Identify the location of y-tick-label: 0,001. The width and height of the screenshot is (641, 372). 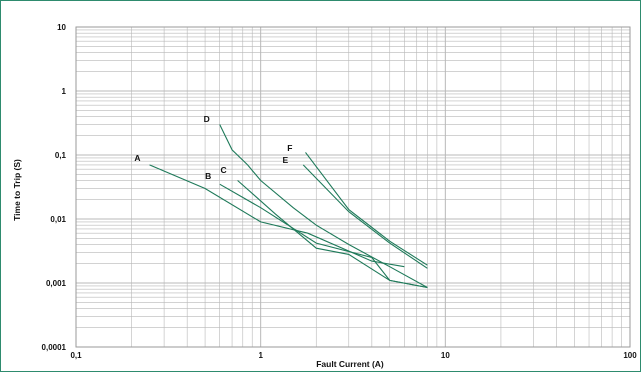
(56, 283).